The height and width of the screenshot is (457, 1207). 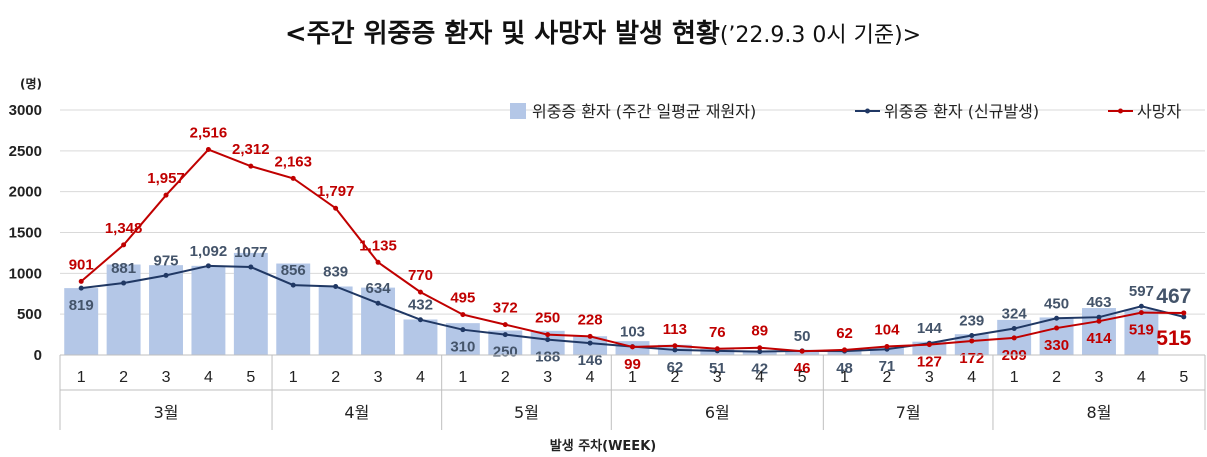 I want to click on data-label-deaths: 519, so click(x=1141, y=330).